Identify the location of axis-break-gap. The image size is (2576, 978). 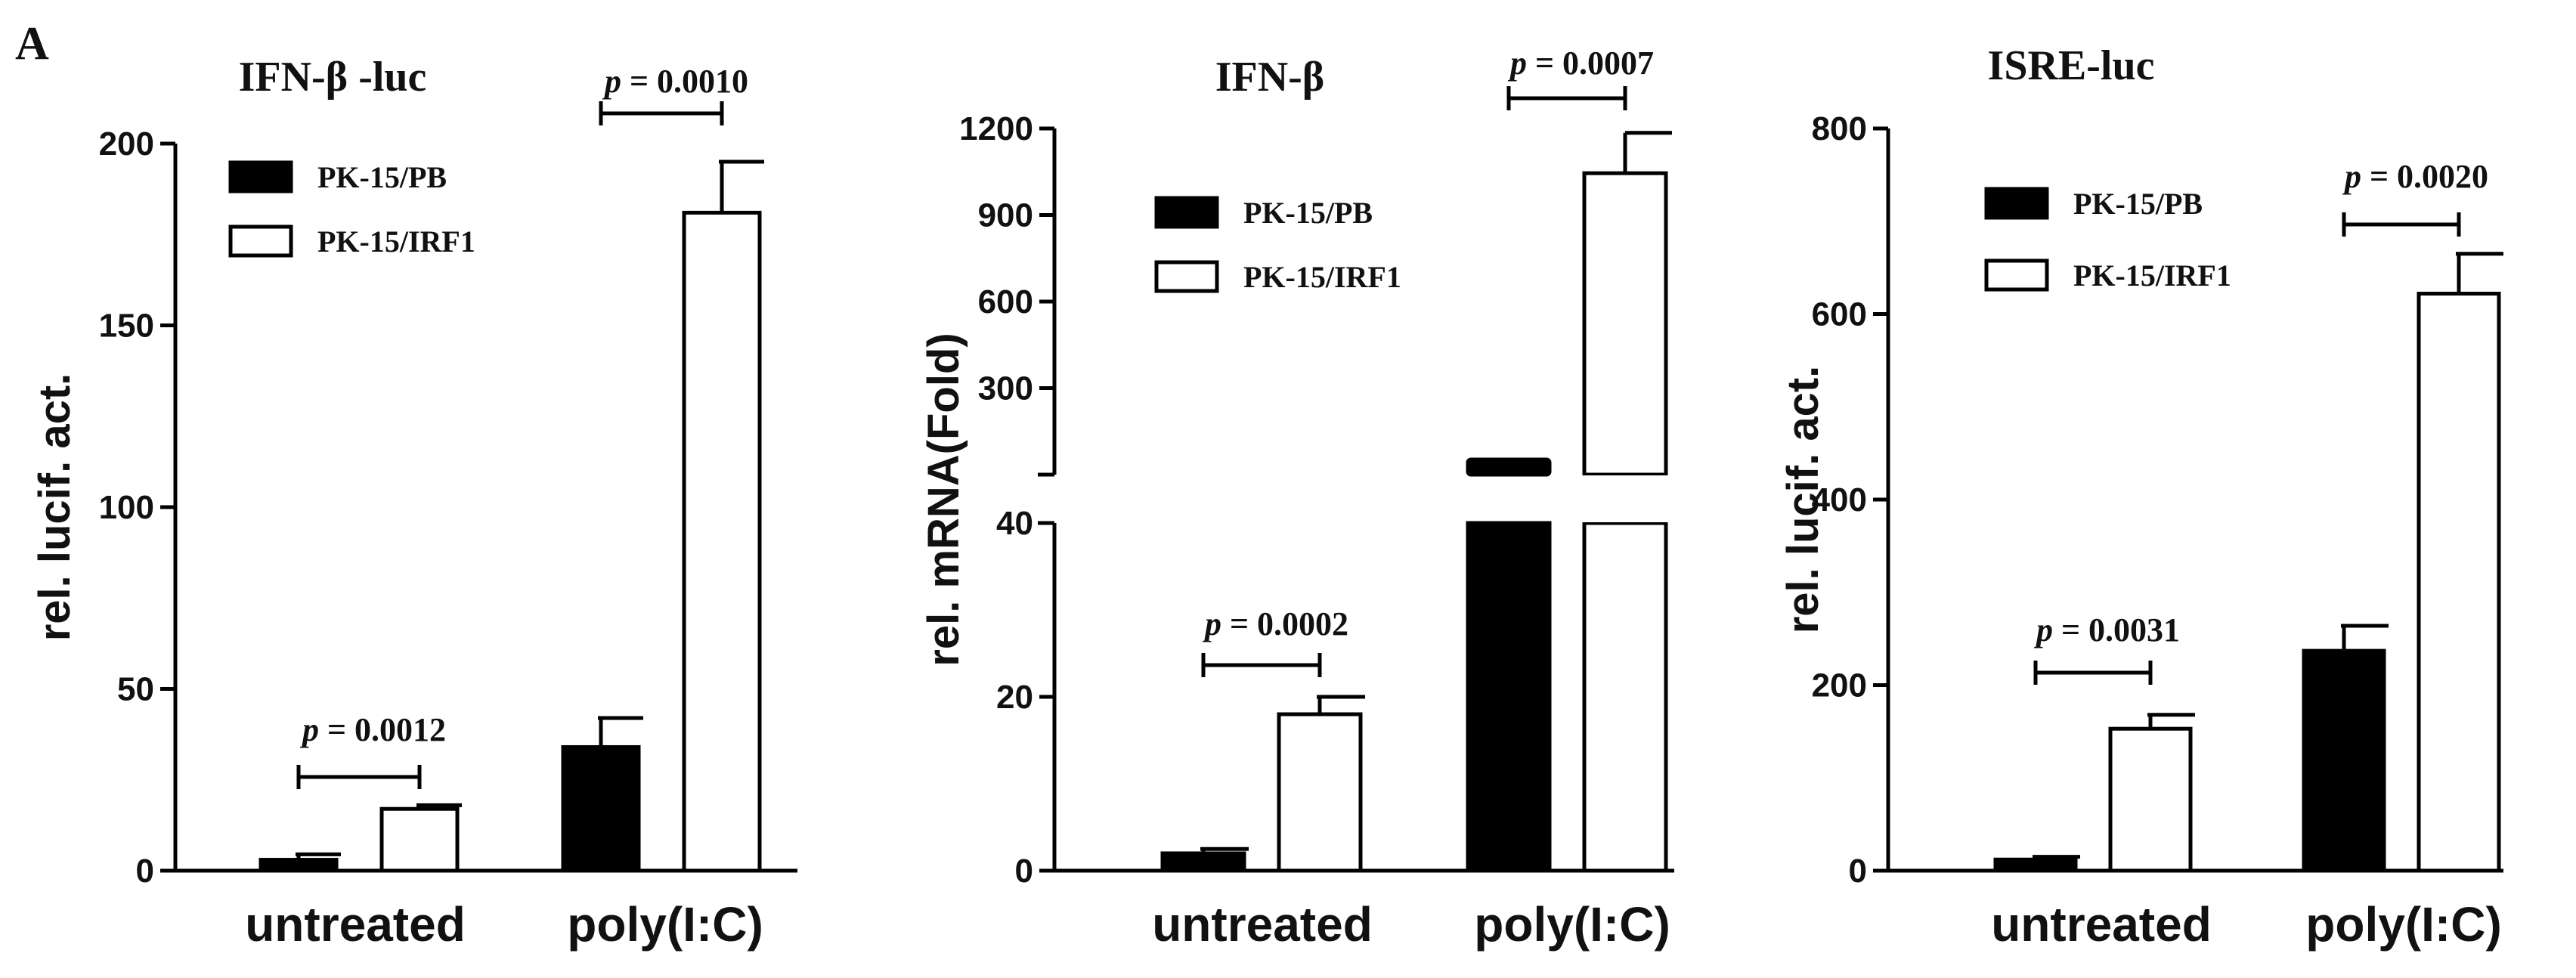
(1625, 498).